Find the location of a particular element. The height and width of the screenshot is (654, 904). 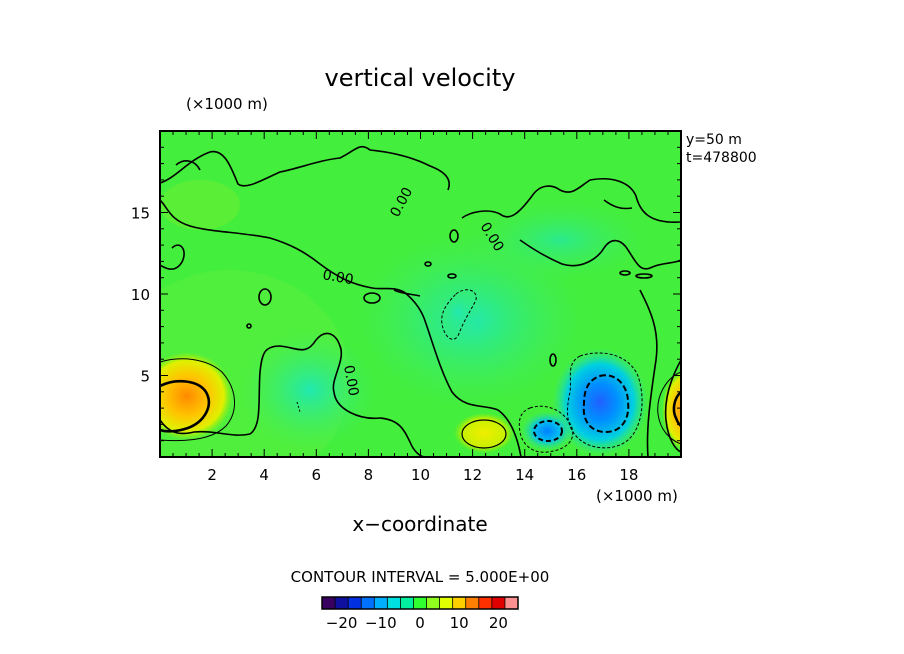

x-tick-label: 10 is located at coordinates (420, 475).